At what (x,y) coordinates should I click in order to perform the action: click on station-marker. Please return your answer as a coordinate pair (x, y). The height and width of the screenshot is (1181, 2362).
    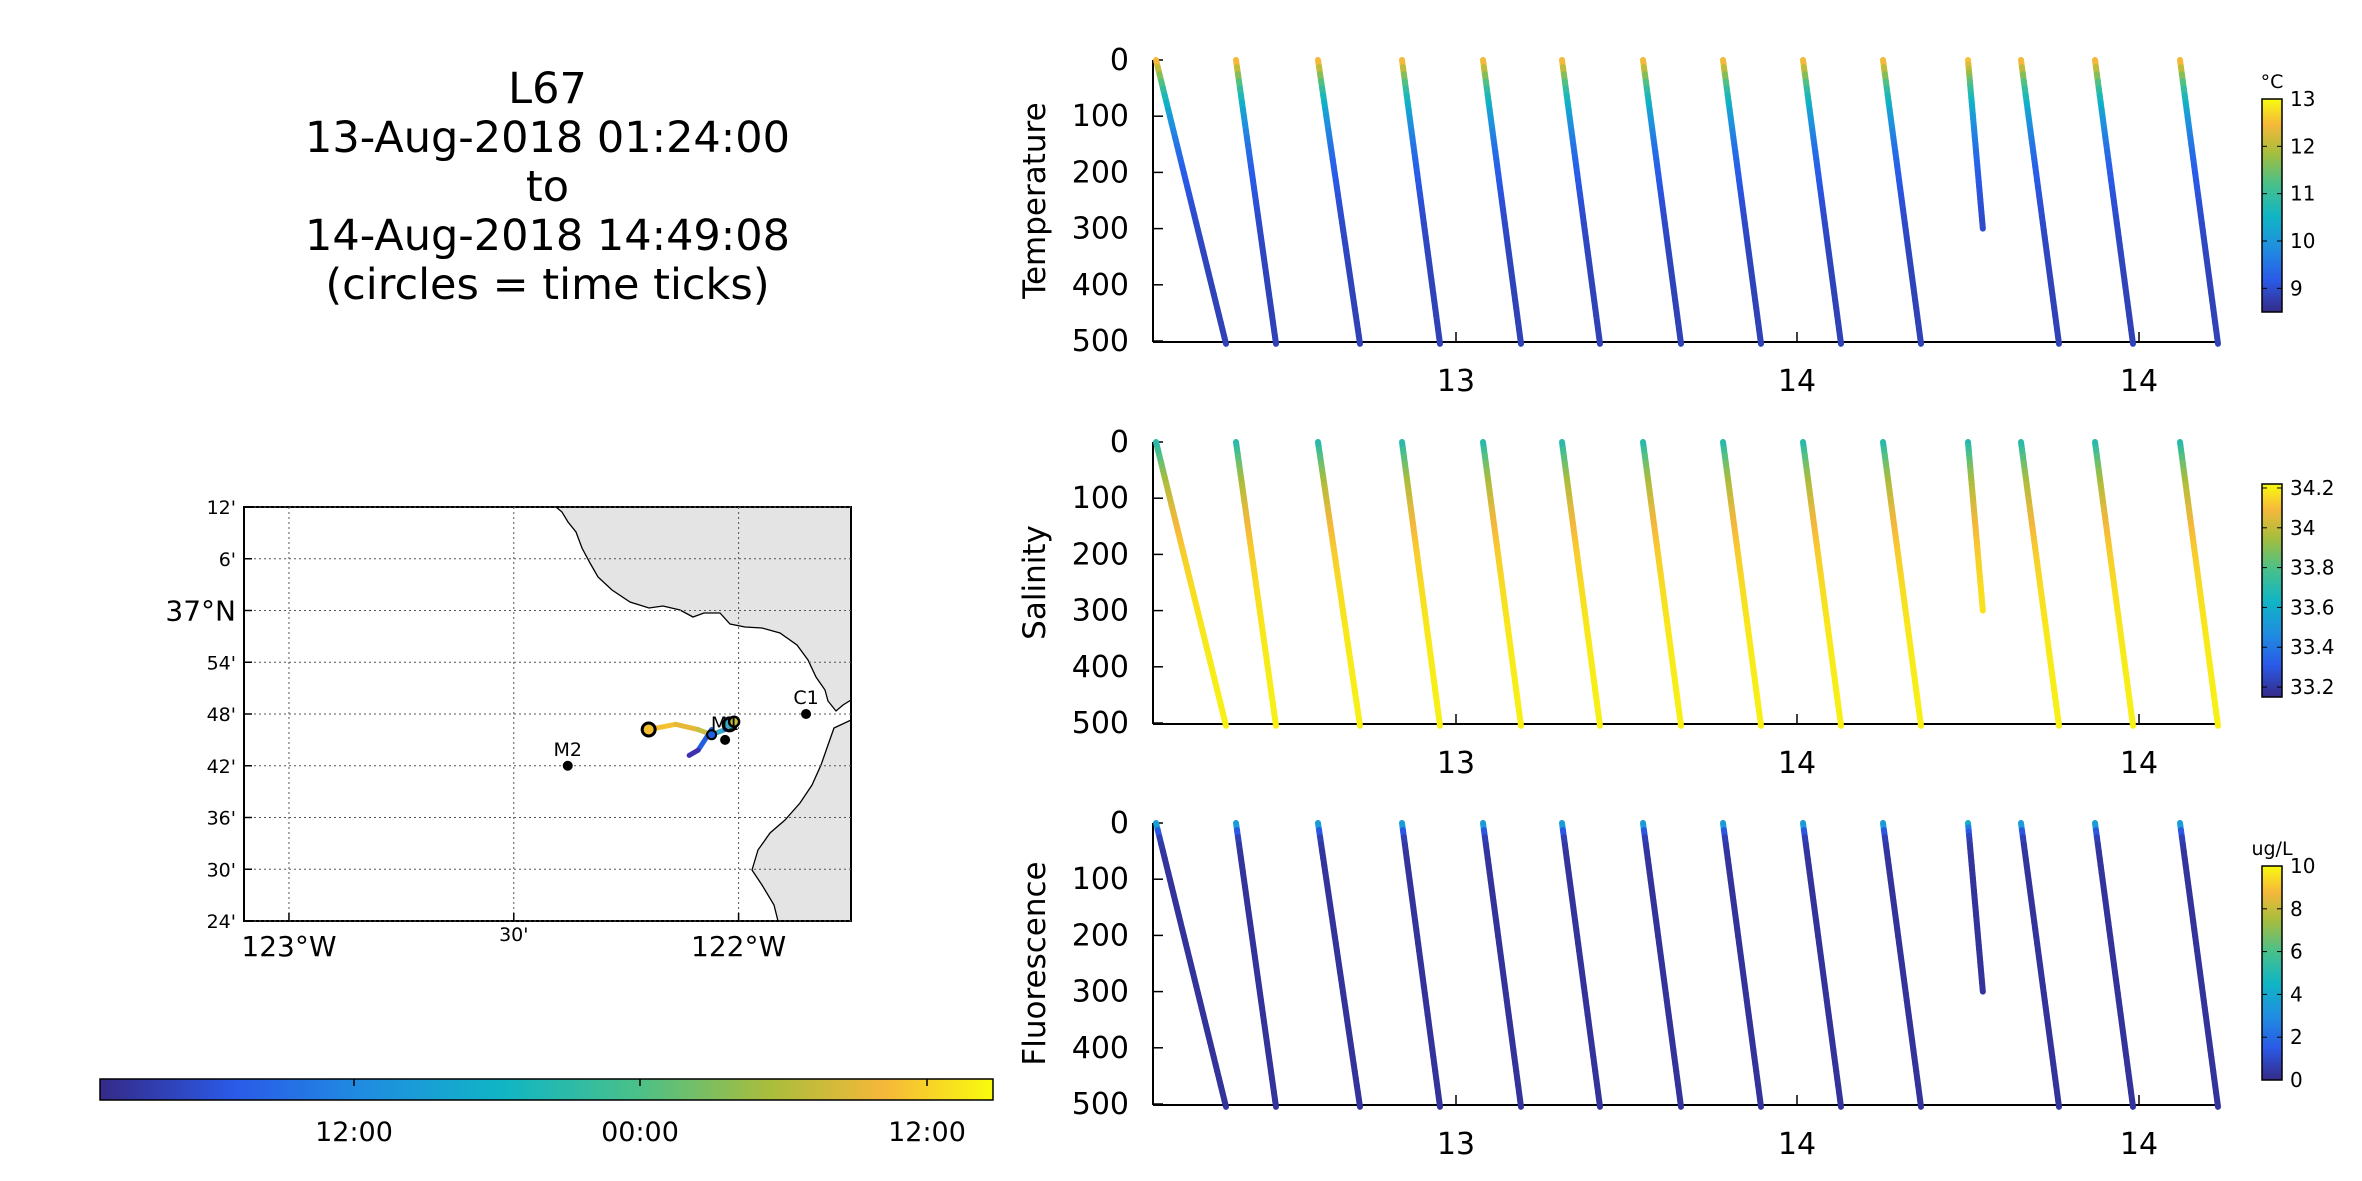
    Looking at the image, I should click on (806, 714).